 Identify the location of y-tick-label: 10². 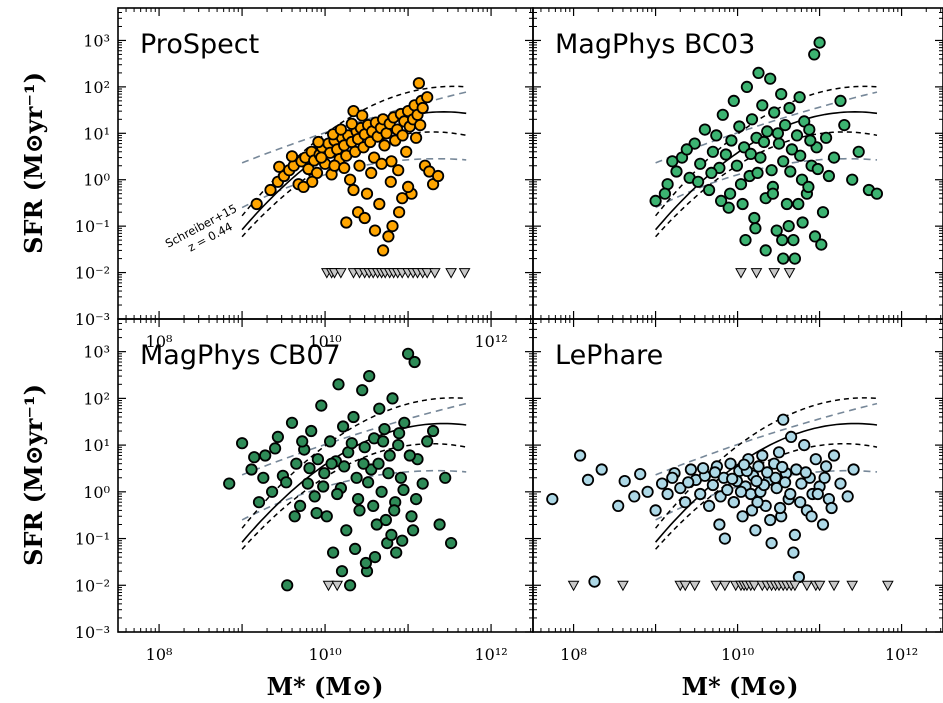
(96, 398).